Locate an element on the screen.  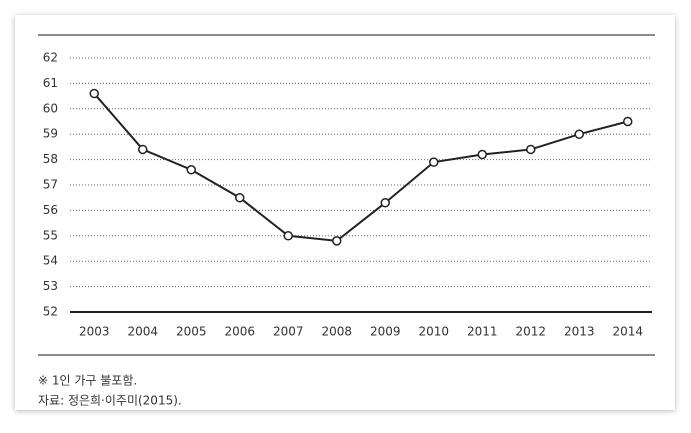
y-tick-label: 62 is located at coordinates (50, 58).